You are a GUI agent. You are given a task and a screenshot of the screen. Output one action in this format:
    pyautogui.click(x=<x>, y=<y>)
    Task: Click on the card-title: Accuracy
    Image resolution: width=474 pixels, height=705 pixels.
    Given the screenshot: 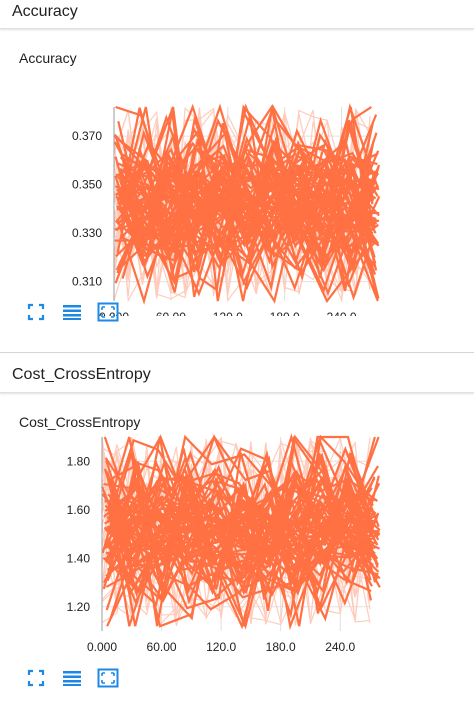 What is the action you would take?
    pyautogui.click(x=48, y=58)
    